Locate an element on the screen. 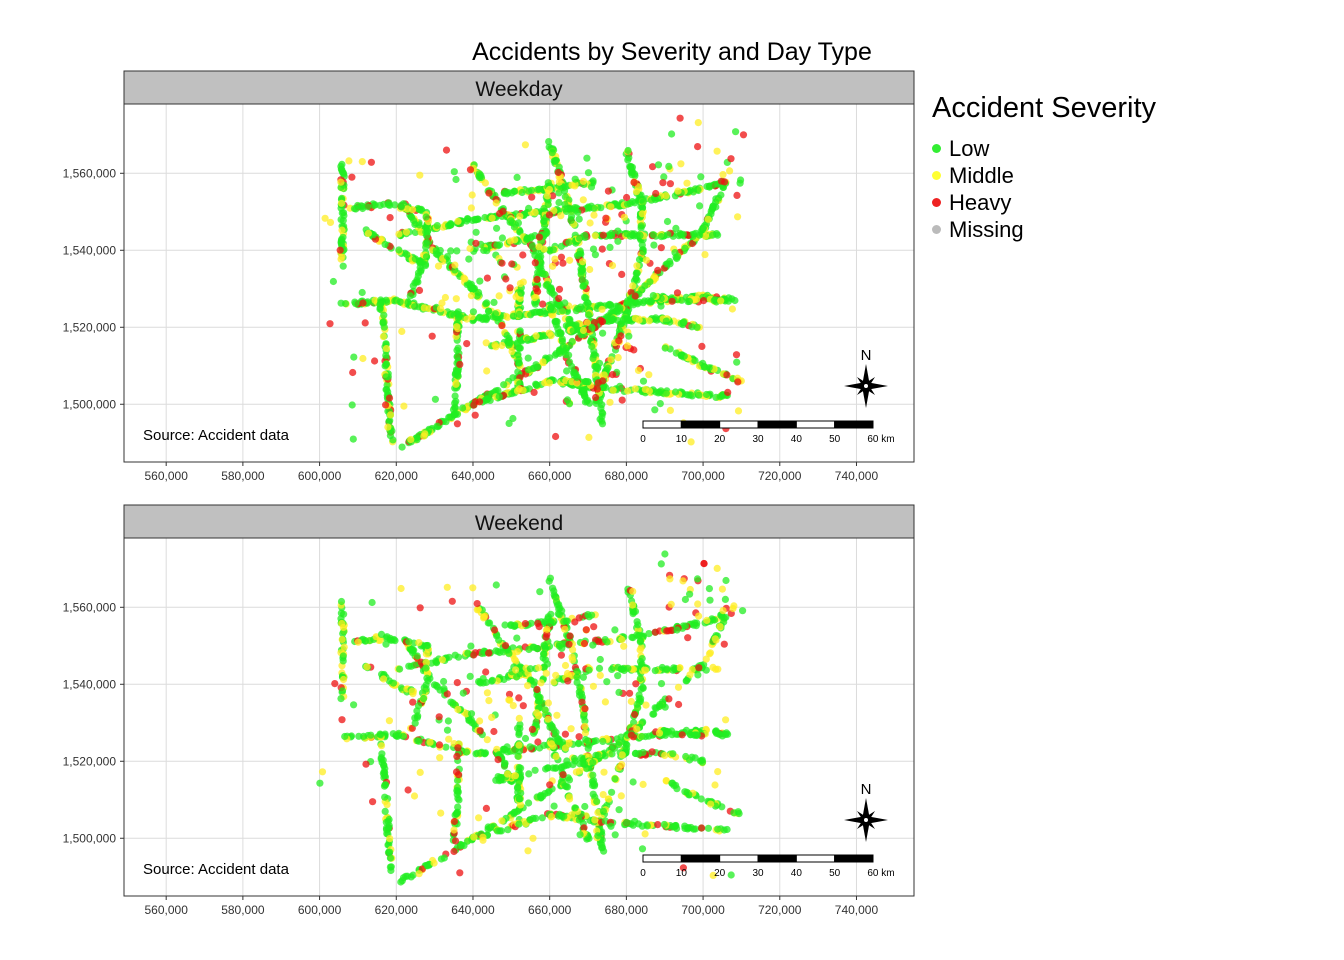 The height and width of the screenshot is (960, 1344). legend-swatch-low is located at coordinates (936, 148).